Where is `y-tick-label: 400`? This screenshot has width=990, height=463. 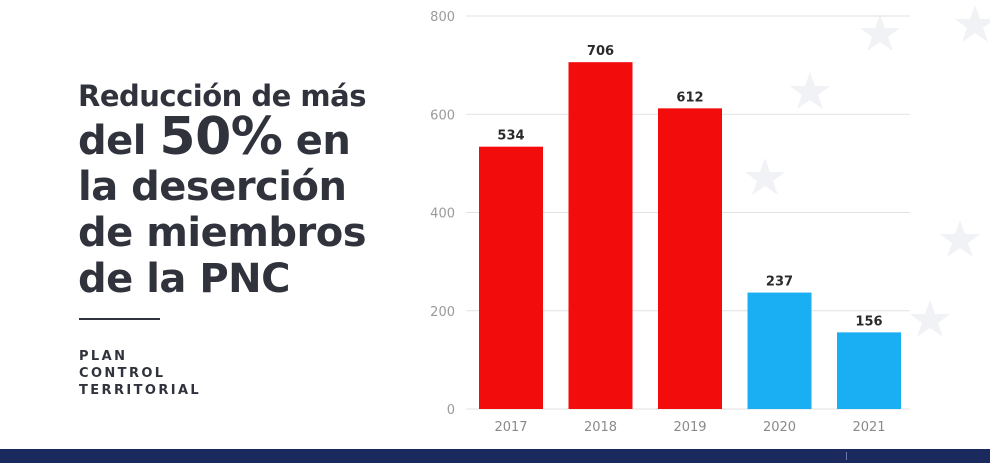 y-tick-label: 400 is located at coordinates (442, 214).